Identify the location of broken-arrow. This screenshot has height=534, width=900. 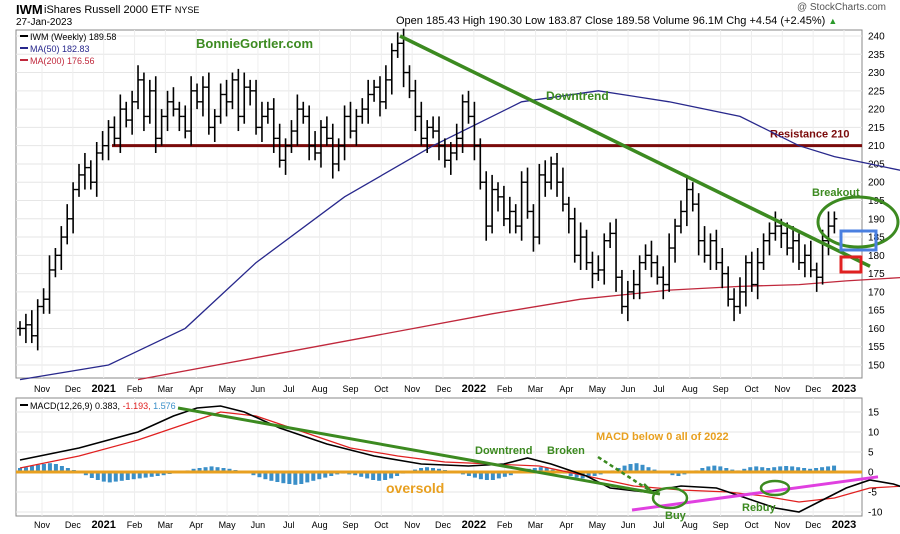
(625, 474).